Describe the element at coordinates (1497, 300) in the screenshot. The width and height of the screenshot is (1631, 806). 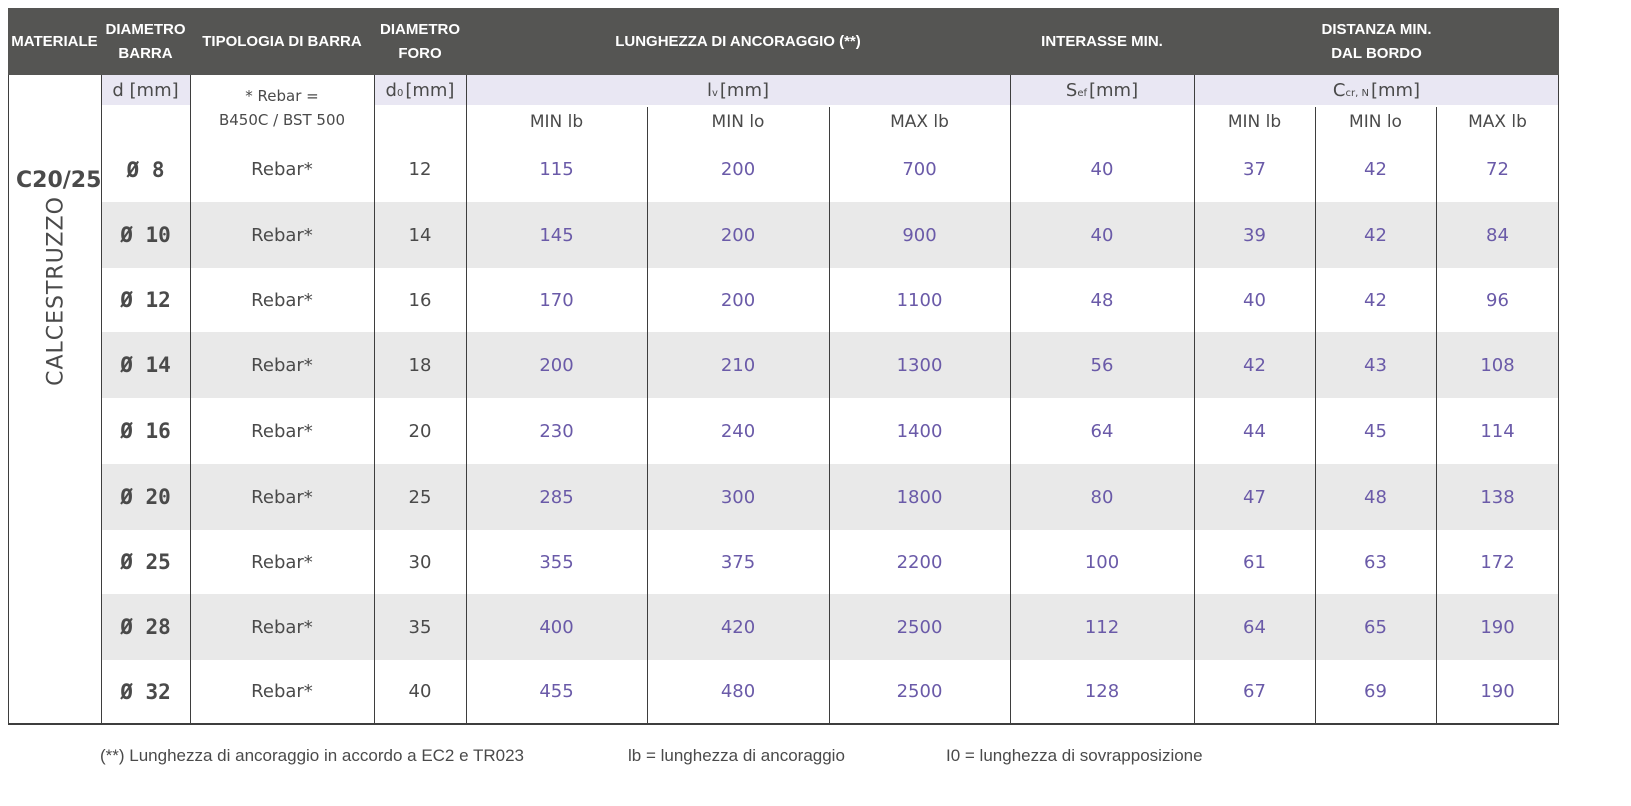
I see `cell-dist-max-lb: 96` at that location.